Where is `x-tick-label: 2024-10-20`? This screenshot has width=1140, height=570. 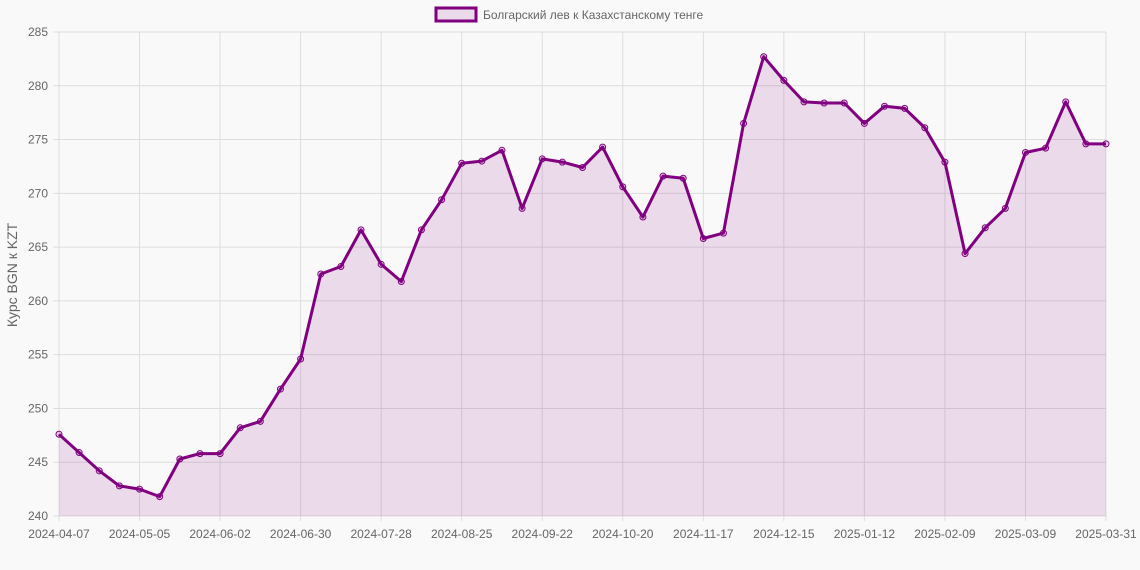 x-tick-label: 2024-10-20 is located at coordinates (623, 534).